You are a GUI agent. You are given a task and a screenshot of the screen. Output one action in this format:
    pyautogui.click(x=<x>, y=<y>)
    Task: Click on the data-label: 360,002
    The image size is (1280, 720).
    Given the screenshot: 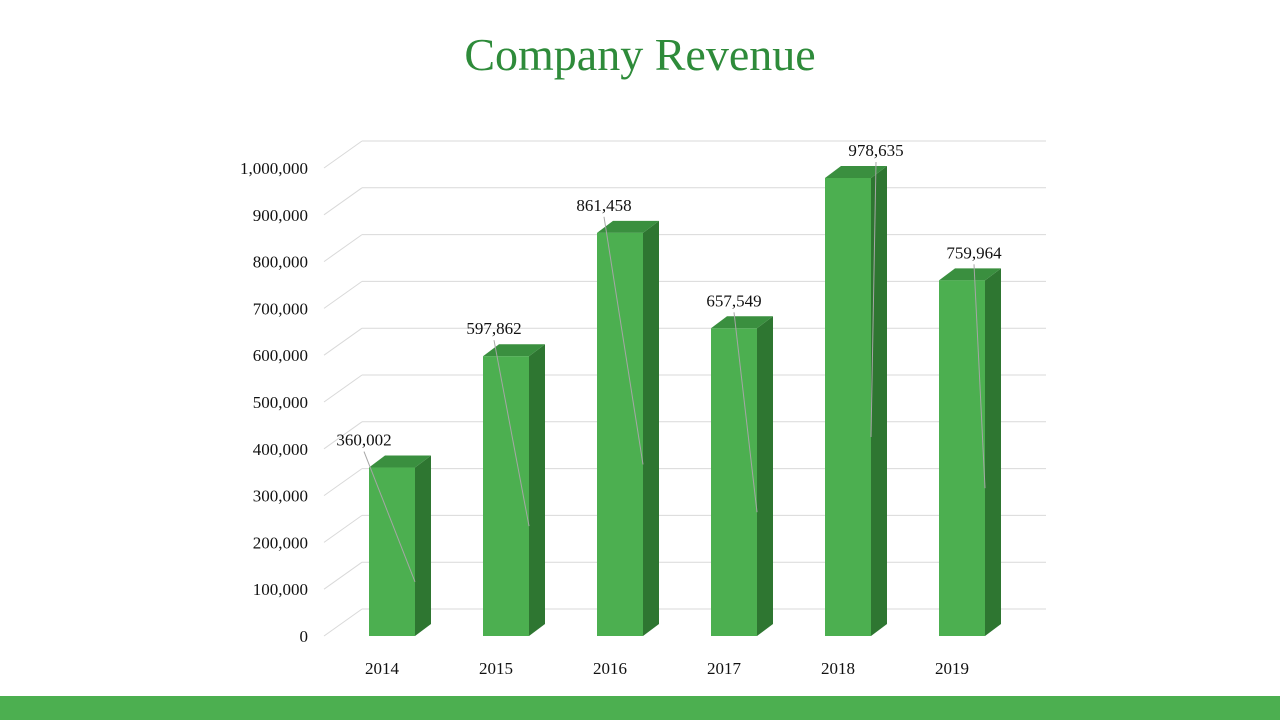 What is the action you would take?
    pyautogui.click(x=363, y=440)
    